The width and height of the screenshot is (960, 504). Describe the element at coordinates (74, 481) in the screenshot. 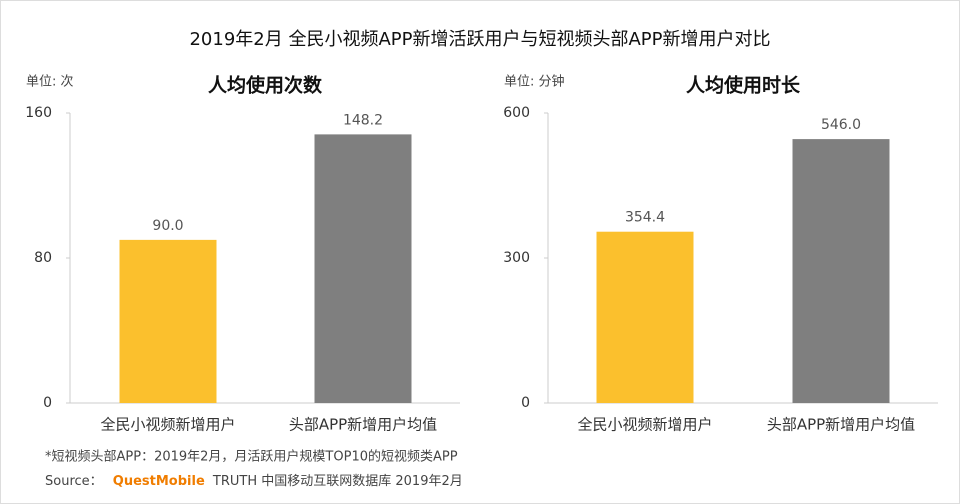

I see `source-prefix: Source：` at that location.